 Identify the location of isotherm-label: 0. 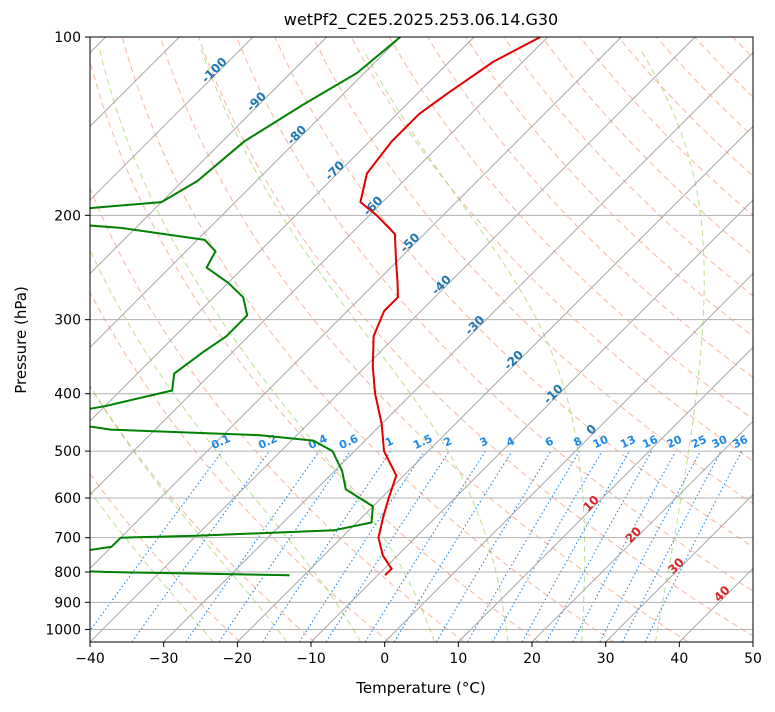
(591, 430).